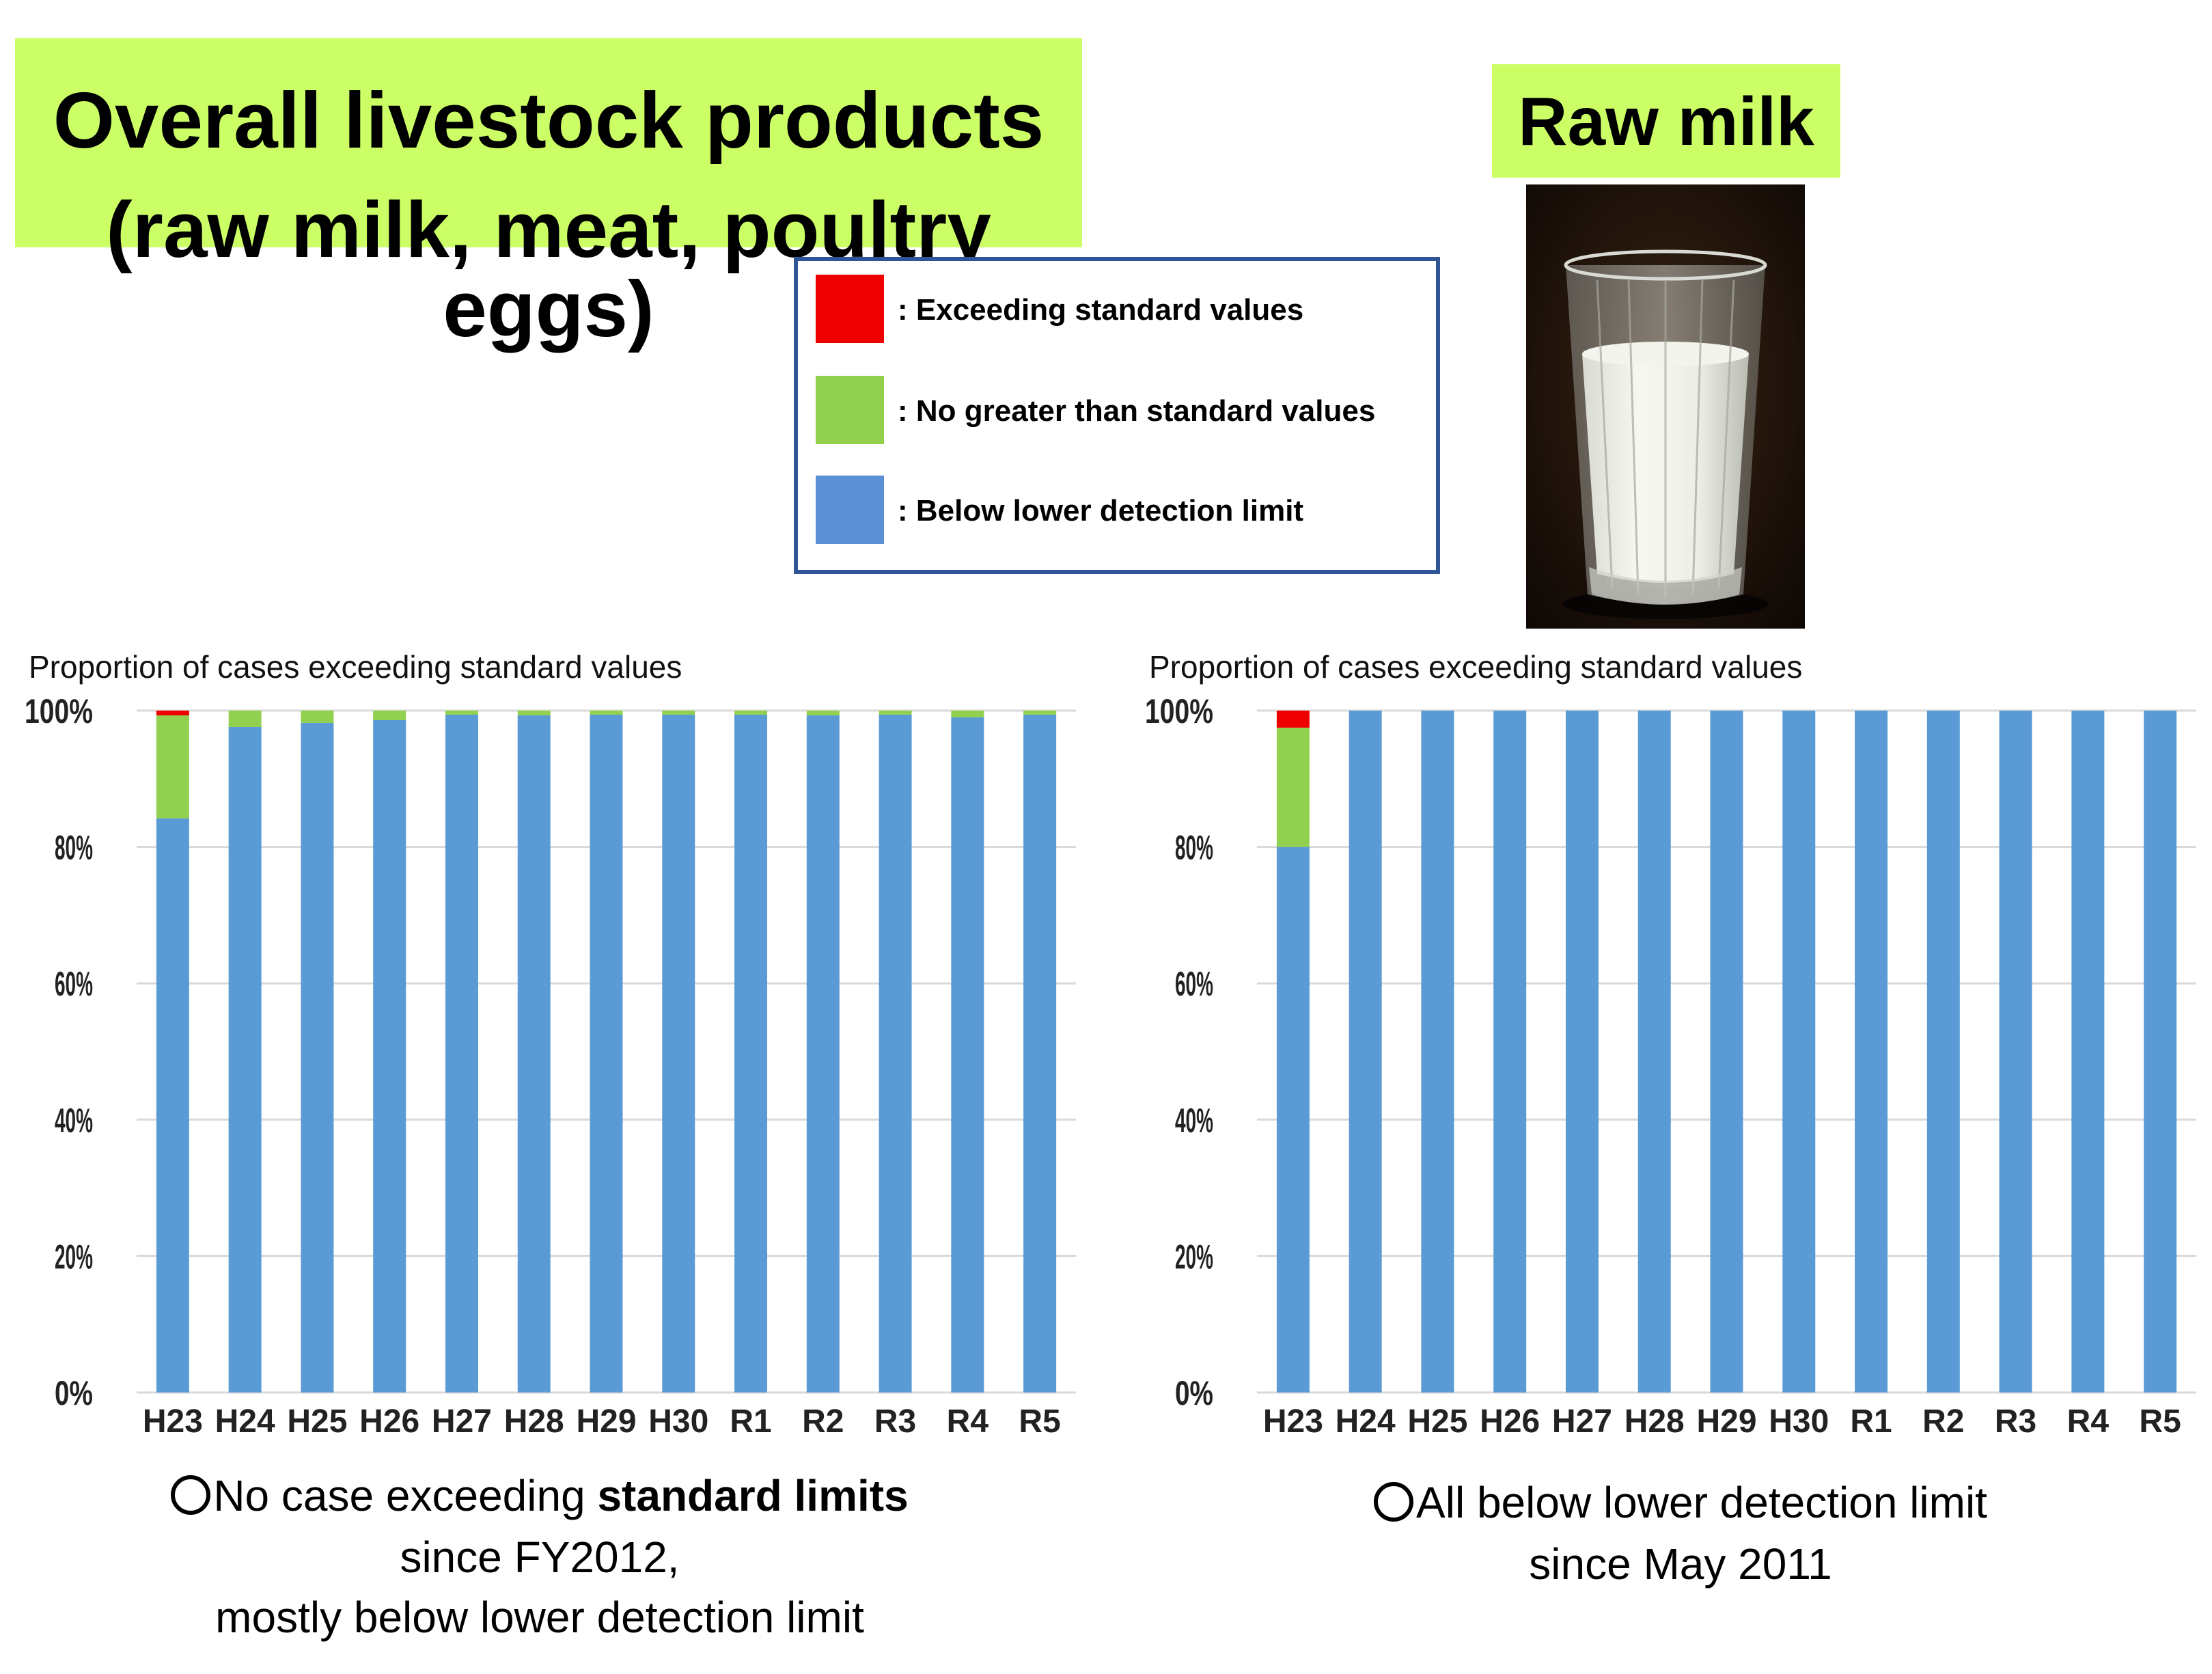  I want to click on raw-milk-label: Raw milk, so click(1666, 122).